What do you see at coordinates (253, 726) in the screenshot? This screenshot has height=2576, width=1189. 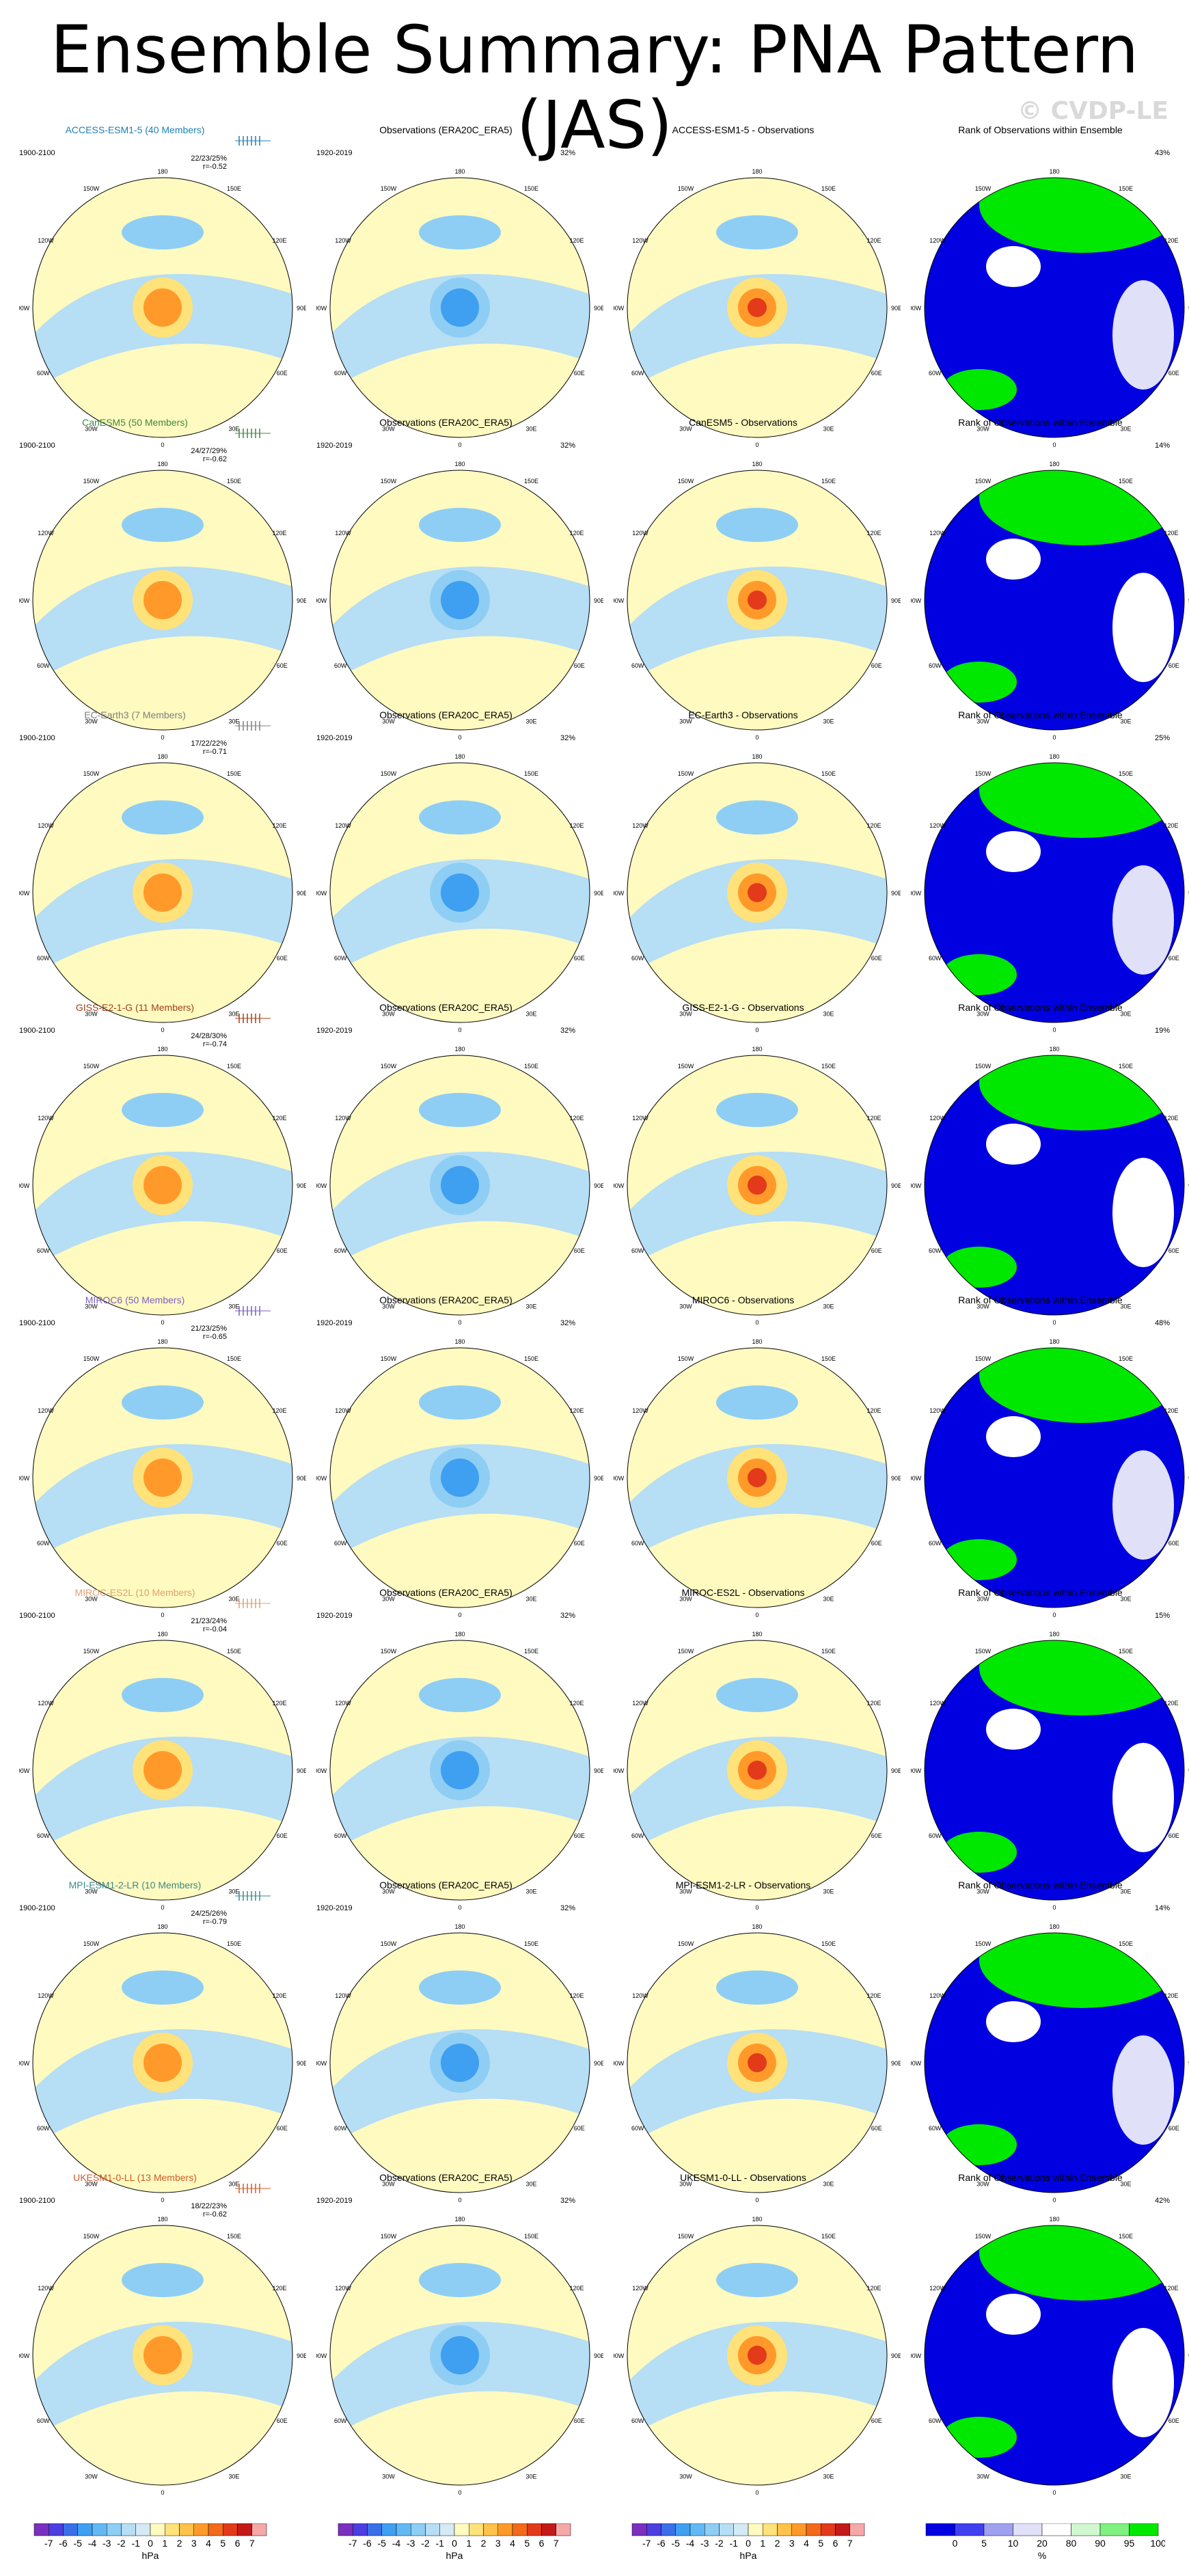 I see `ensemble-spread-whisker` at bounding box center [253, 726].